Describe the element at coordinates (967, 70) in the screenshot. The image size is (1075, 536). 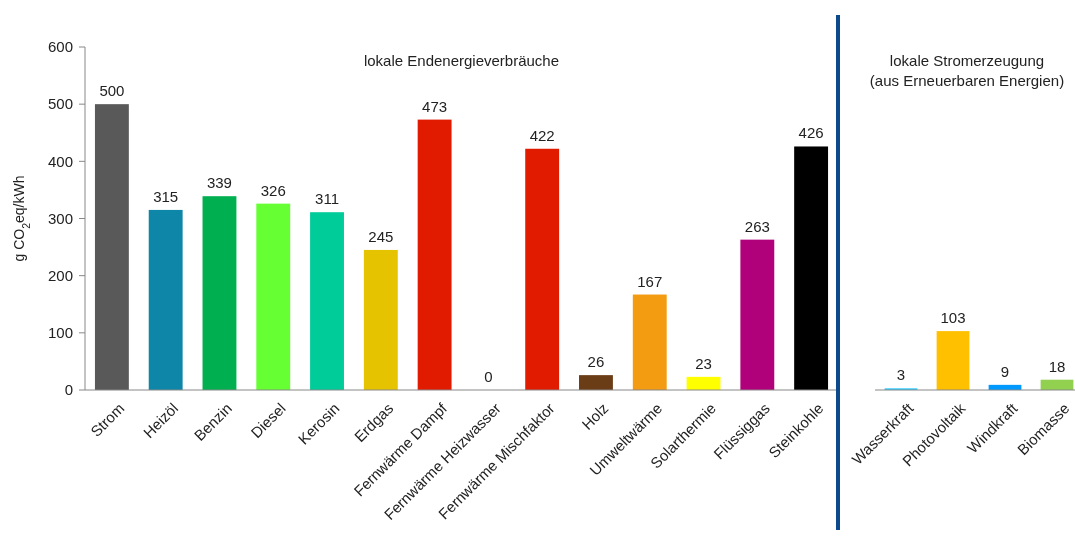
I see `annotation: lokale Stromerzeugung (aus Erneuerbaren Energien)` at that location.